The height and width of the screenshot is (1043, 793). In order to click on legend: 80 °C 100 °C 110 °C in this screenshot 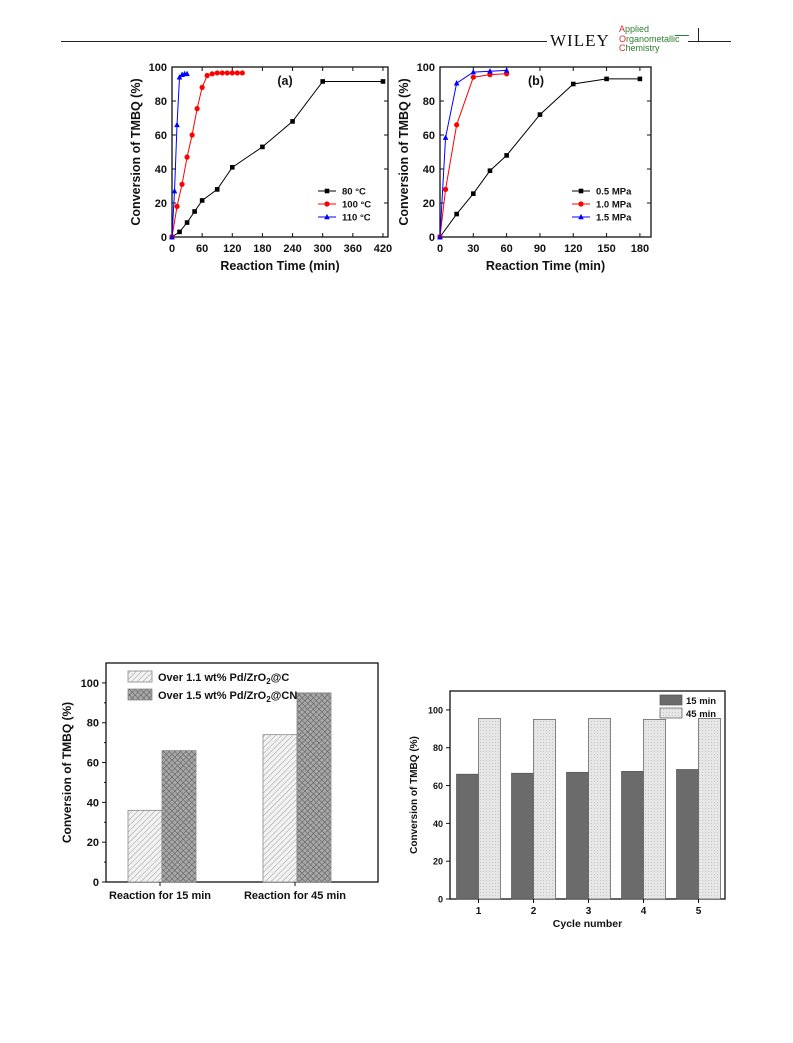, I will do `click(344, 205)`.